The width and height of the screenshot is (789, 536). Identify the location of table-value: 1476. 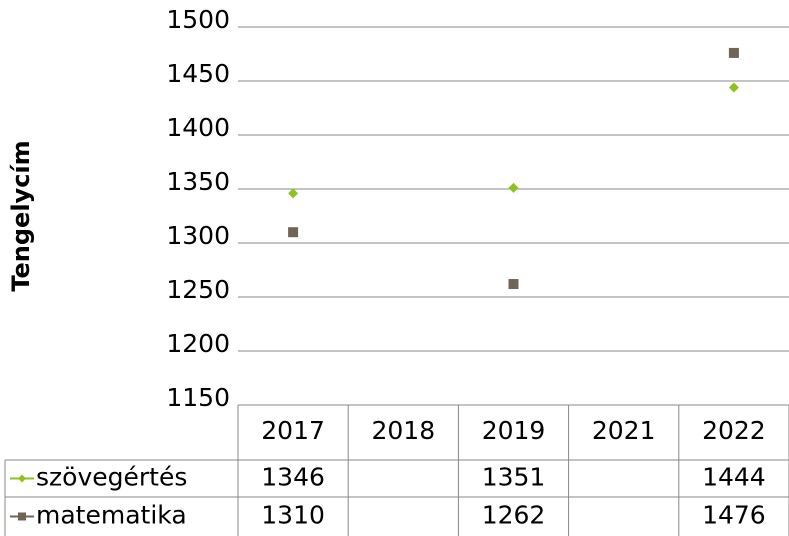
(734, 515).